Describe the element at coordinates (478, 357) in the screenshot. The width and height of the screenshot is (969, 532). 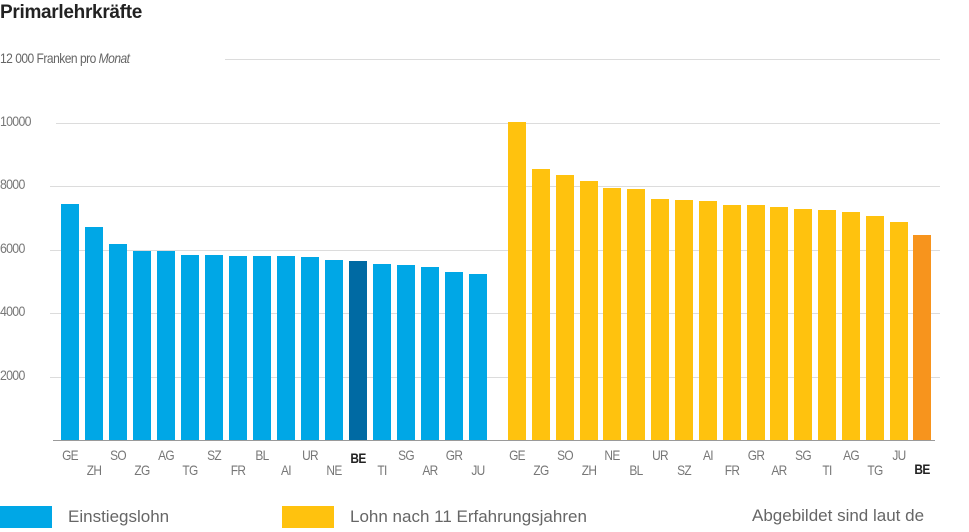
I see `bar-einstieg-ju` at that location.